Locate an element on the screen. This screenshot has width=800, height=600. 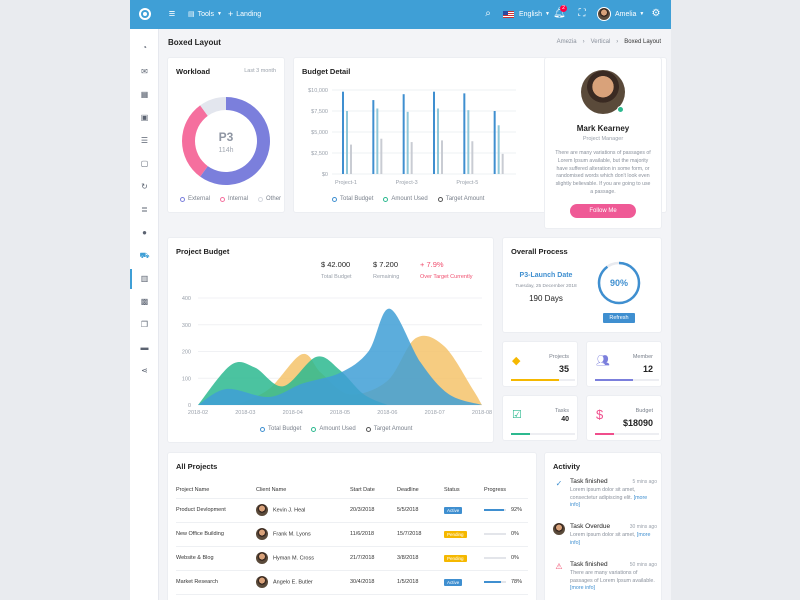
stat-label: Projects is located at coordinates (559, 357).